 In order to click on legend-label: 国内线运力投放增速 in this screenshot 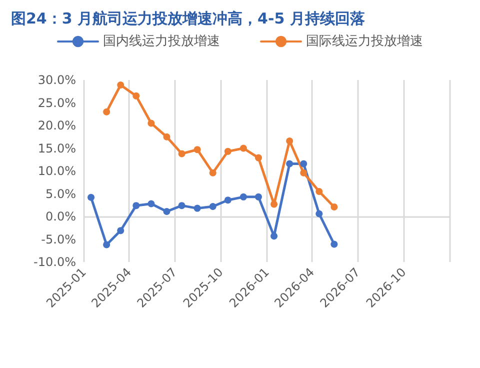, I will do `click(161, 41)`.